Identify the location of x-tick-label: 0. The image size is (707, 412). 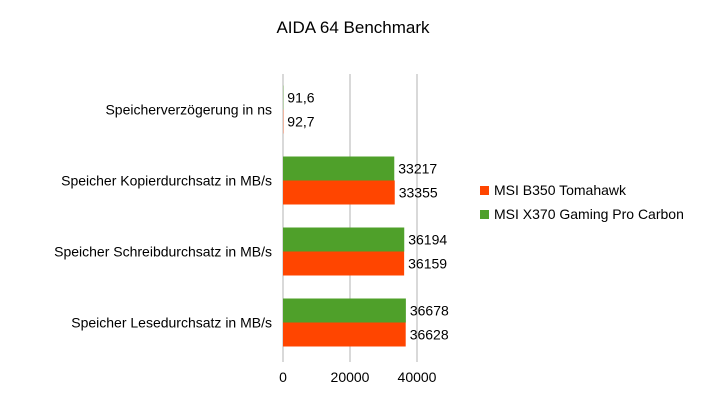
(283, 377).